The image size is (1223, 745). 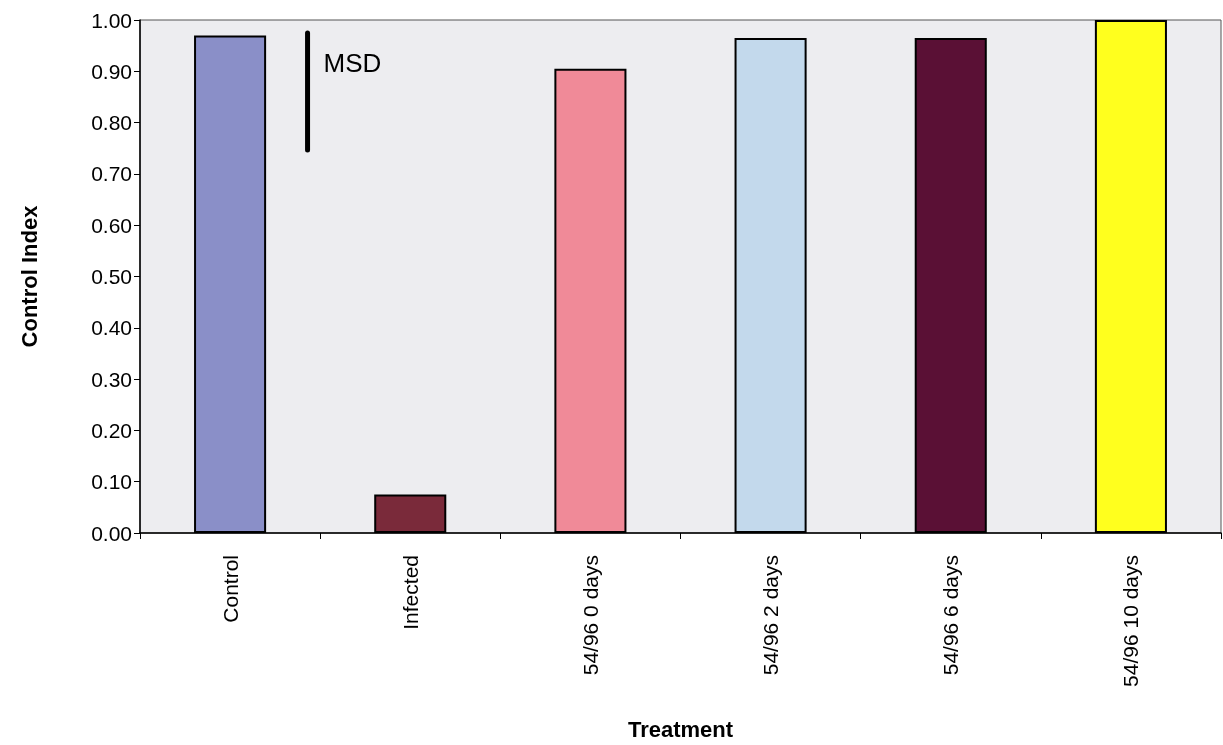 What do you see at coordinates (951, 615) in the screenshot?
I see `x-tick-label: 54/96 6 days` at bounding box center [951, 615].